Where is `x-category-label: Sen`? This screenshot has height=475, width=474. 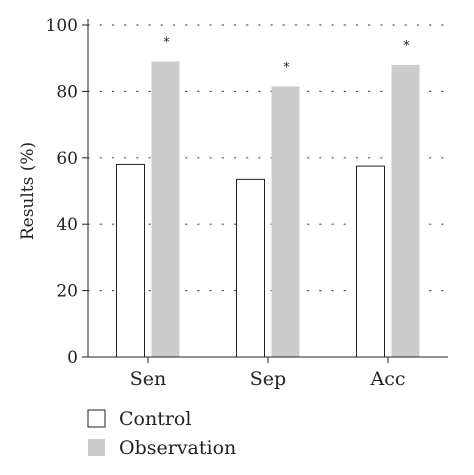
x-category-label: Sen is located at coordinates (148, 379).